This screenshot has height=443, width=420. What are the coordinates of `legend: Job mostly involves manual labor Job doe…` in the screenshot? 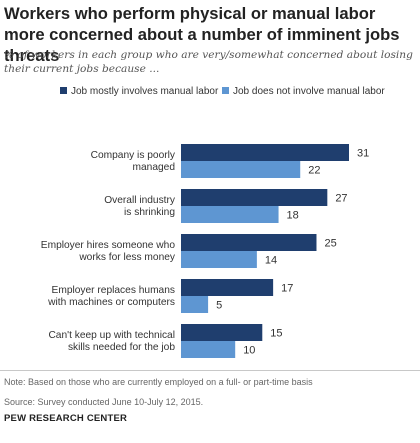 It's located at (210, 92).